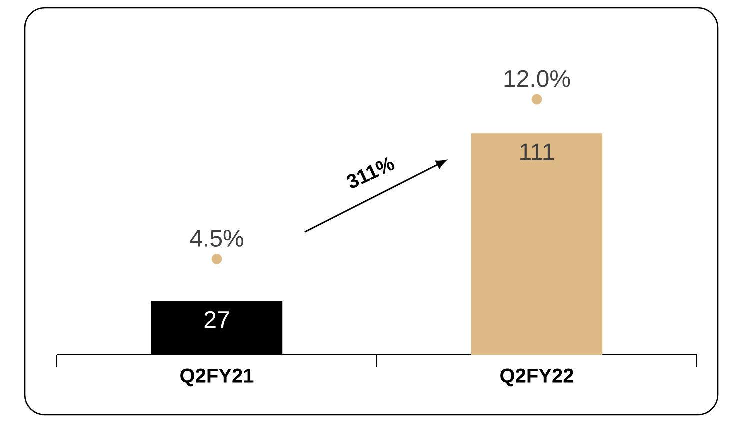 The height and width of the screenshot is (423, 740). I want to click on data-label: 111, so click(537, 152).